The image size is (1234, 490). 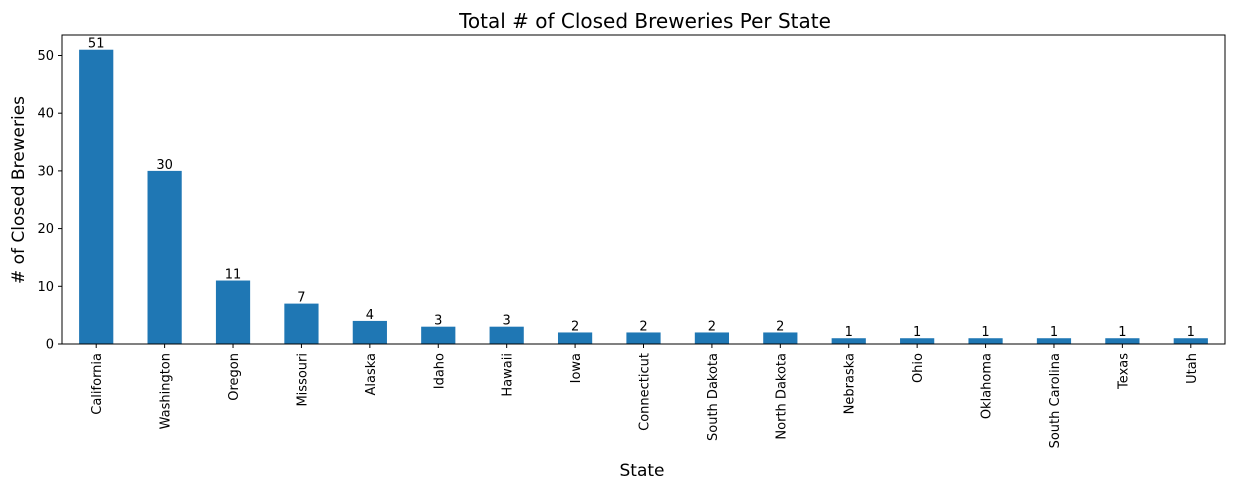 What do you see at coordinates (508, 375) in the screenshot?
I see `x-tick-label: Hawaii` at bounding box center [508, 375].